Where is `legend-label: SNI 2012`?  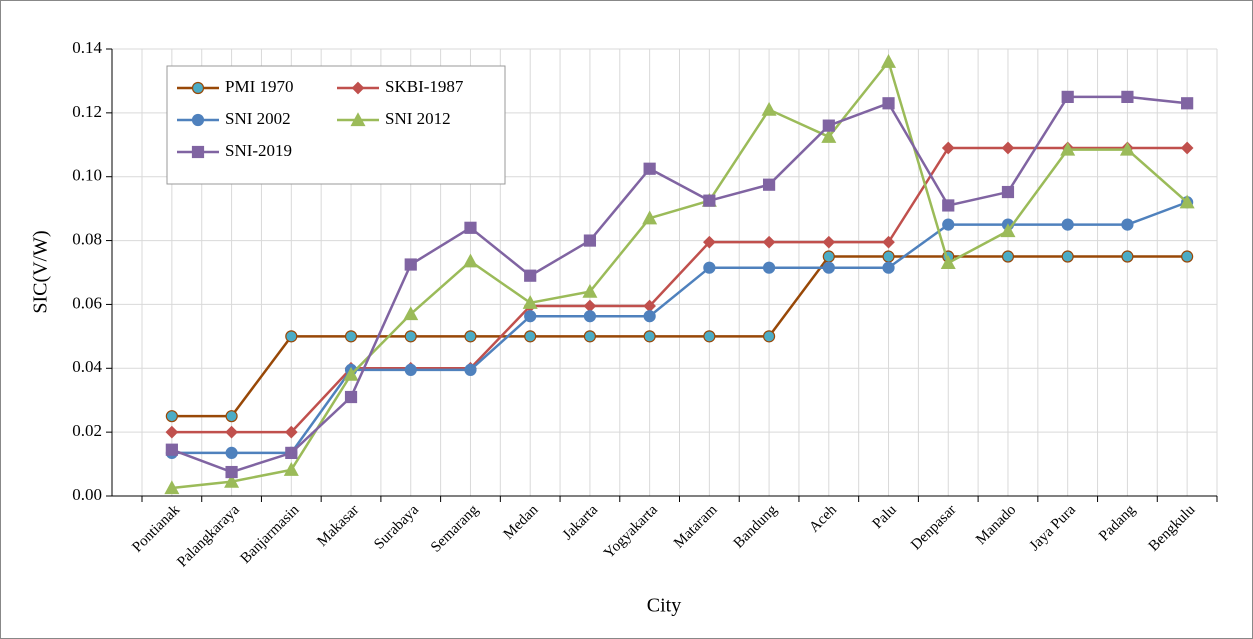
legend-label: SNI 2012 is located at coordinates (418, 118).